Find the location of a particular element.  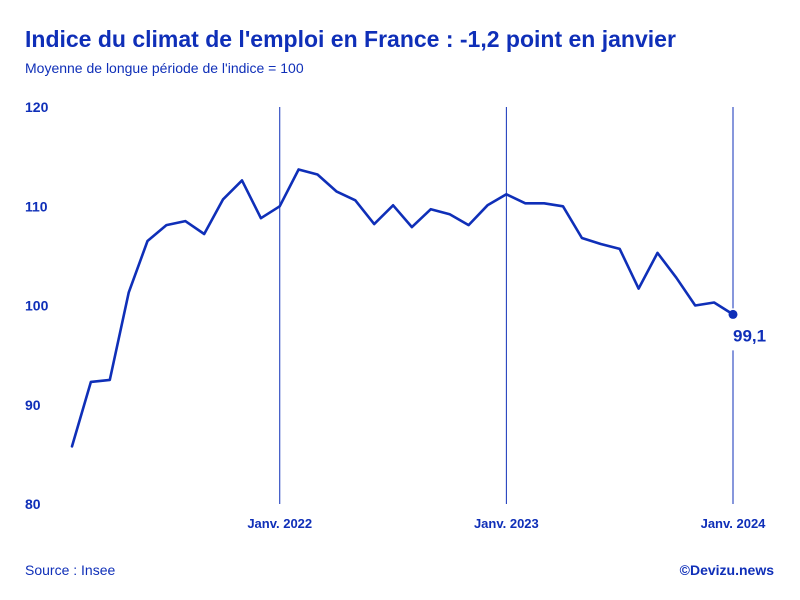

y-tick-label: 80 is located at coordinates (33, 504).